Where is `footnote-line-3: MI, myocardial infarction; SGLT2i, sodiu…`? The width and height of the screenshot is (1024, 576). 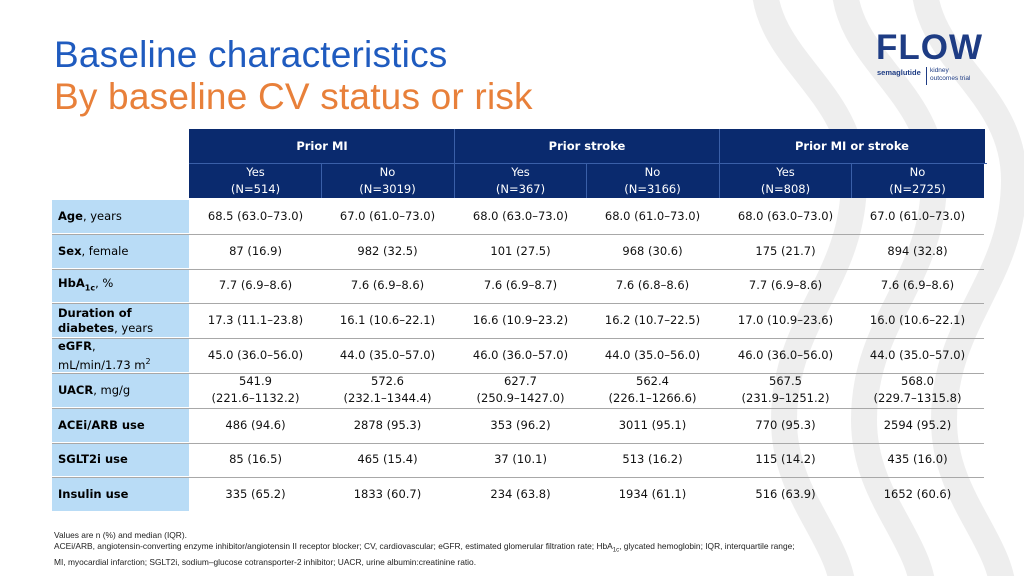
footnote-line-3: MI, myocardial infarction; SGLT2i, sodiu… is located at coordinates (265, 561).